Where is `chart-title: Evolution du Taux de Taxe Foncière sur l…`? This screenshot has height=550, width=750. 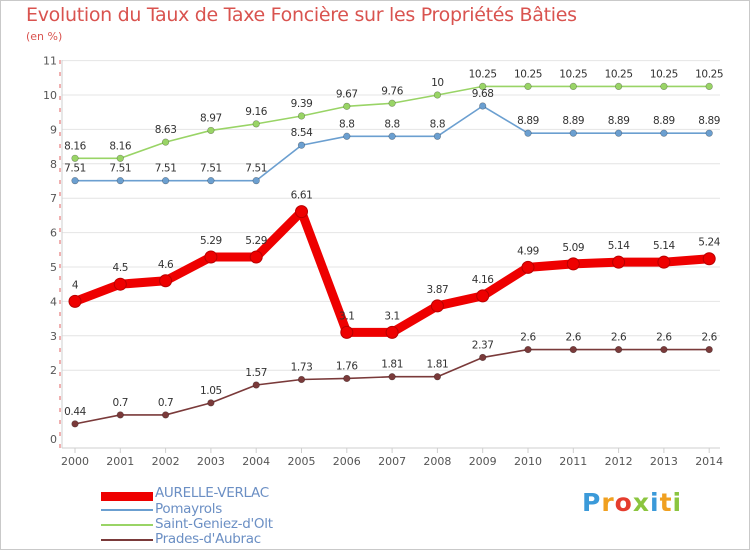 chart-title: Evolution du Taux de Taxe Foncière sur l… is located at coordinates (301, 15).